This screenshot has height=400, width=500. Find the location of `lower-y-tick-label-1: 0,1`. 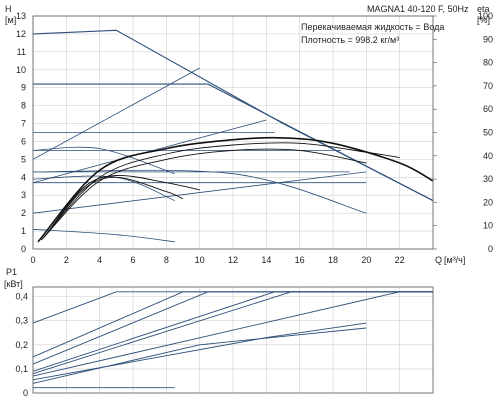

lower-y-tick-label-1: 0,1 is located at coordinates (21, 369).